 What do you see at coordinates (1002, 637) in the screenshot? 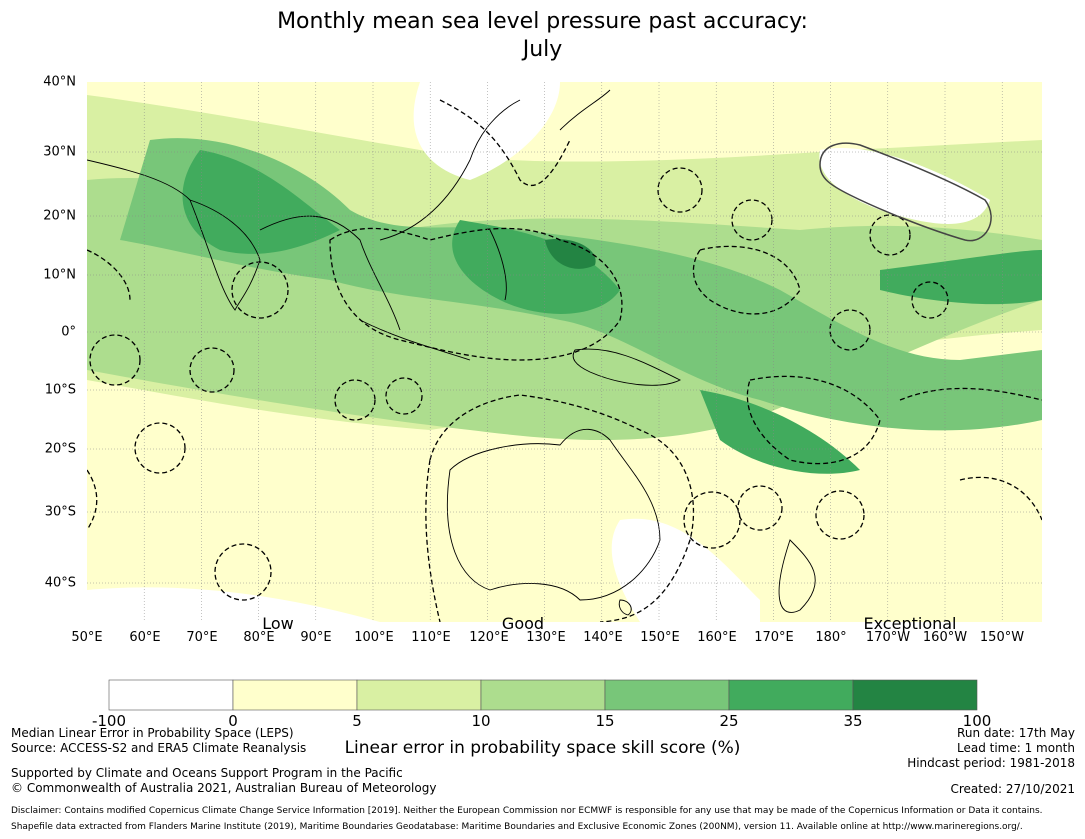
I see `lon-label: 150°W` at bounding box center [1002, 637].